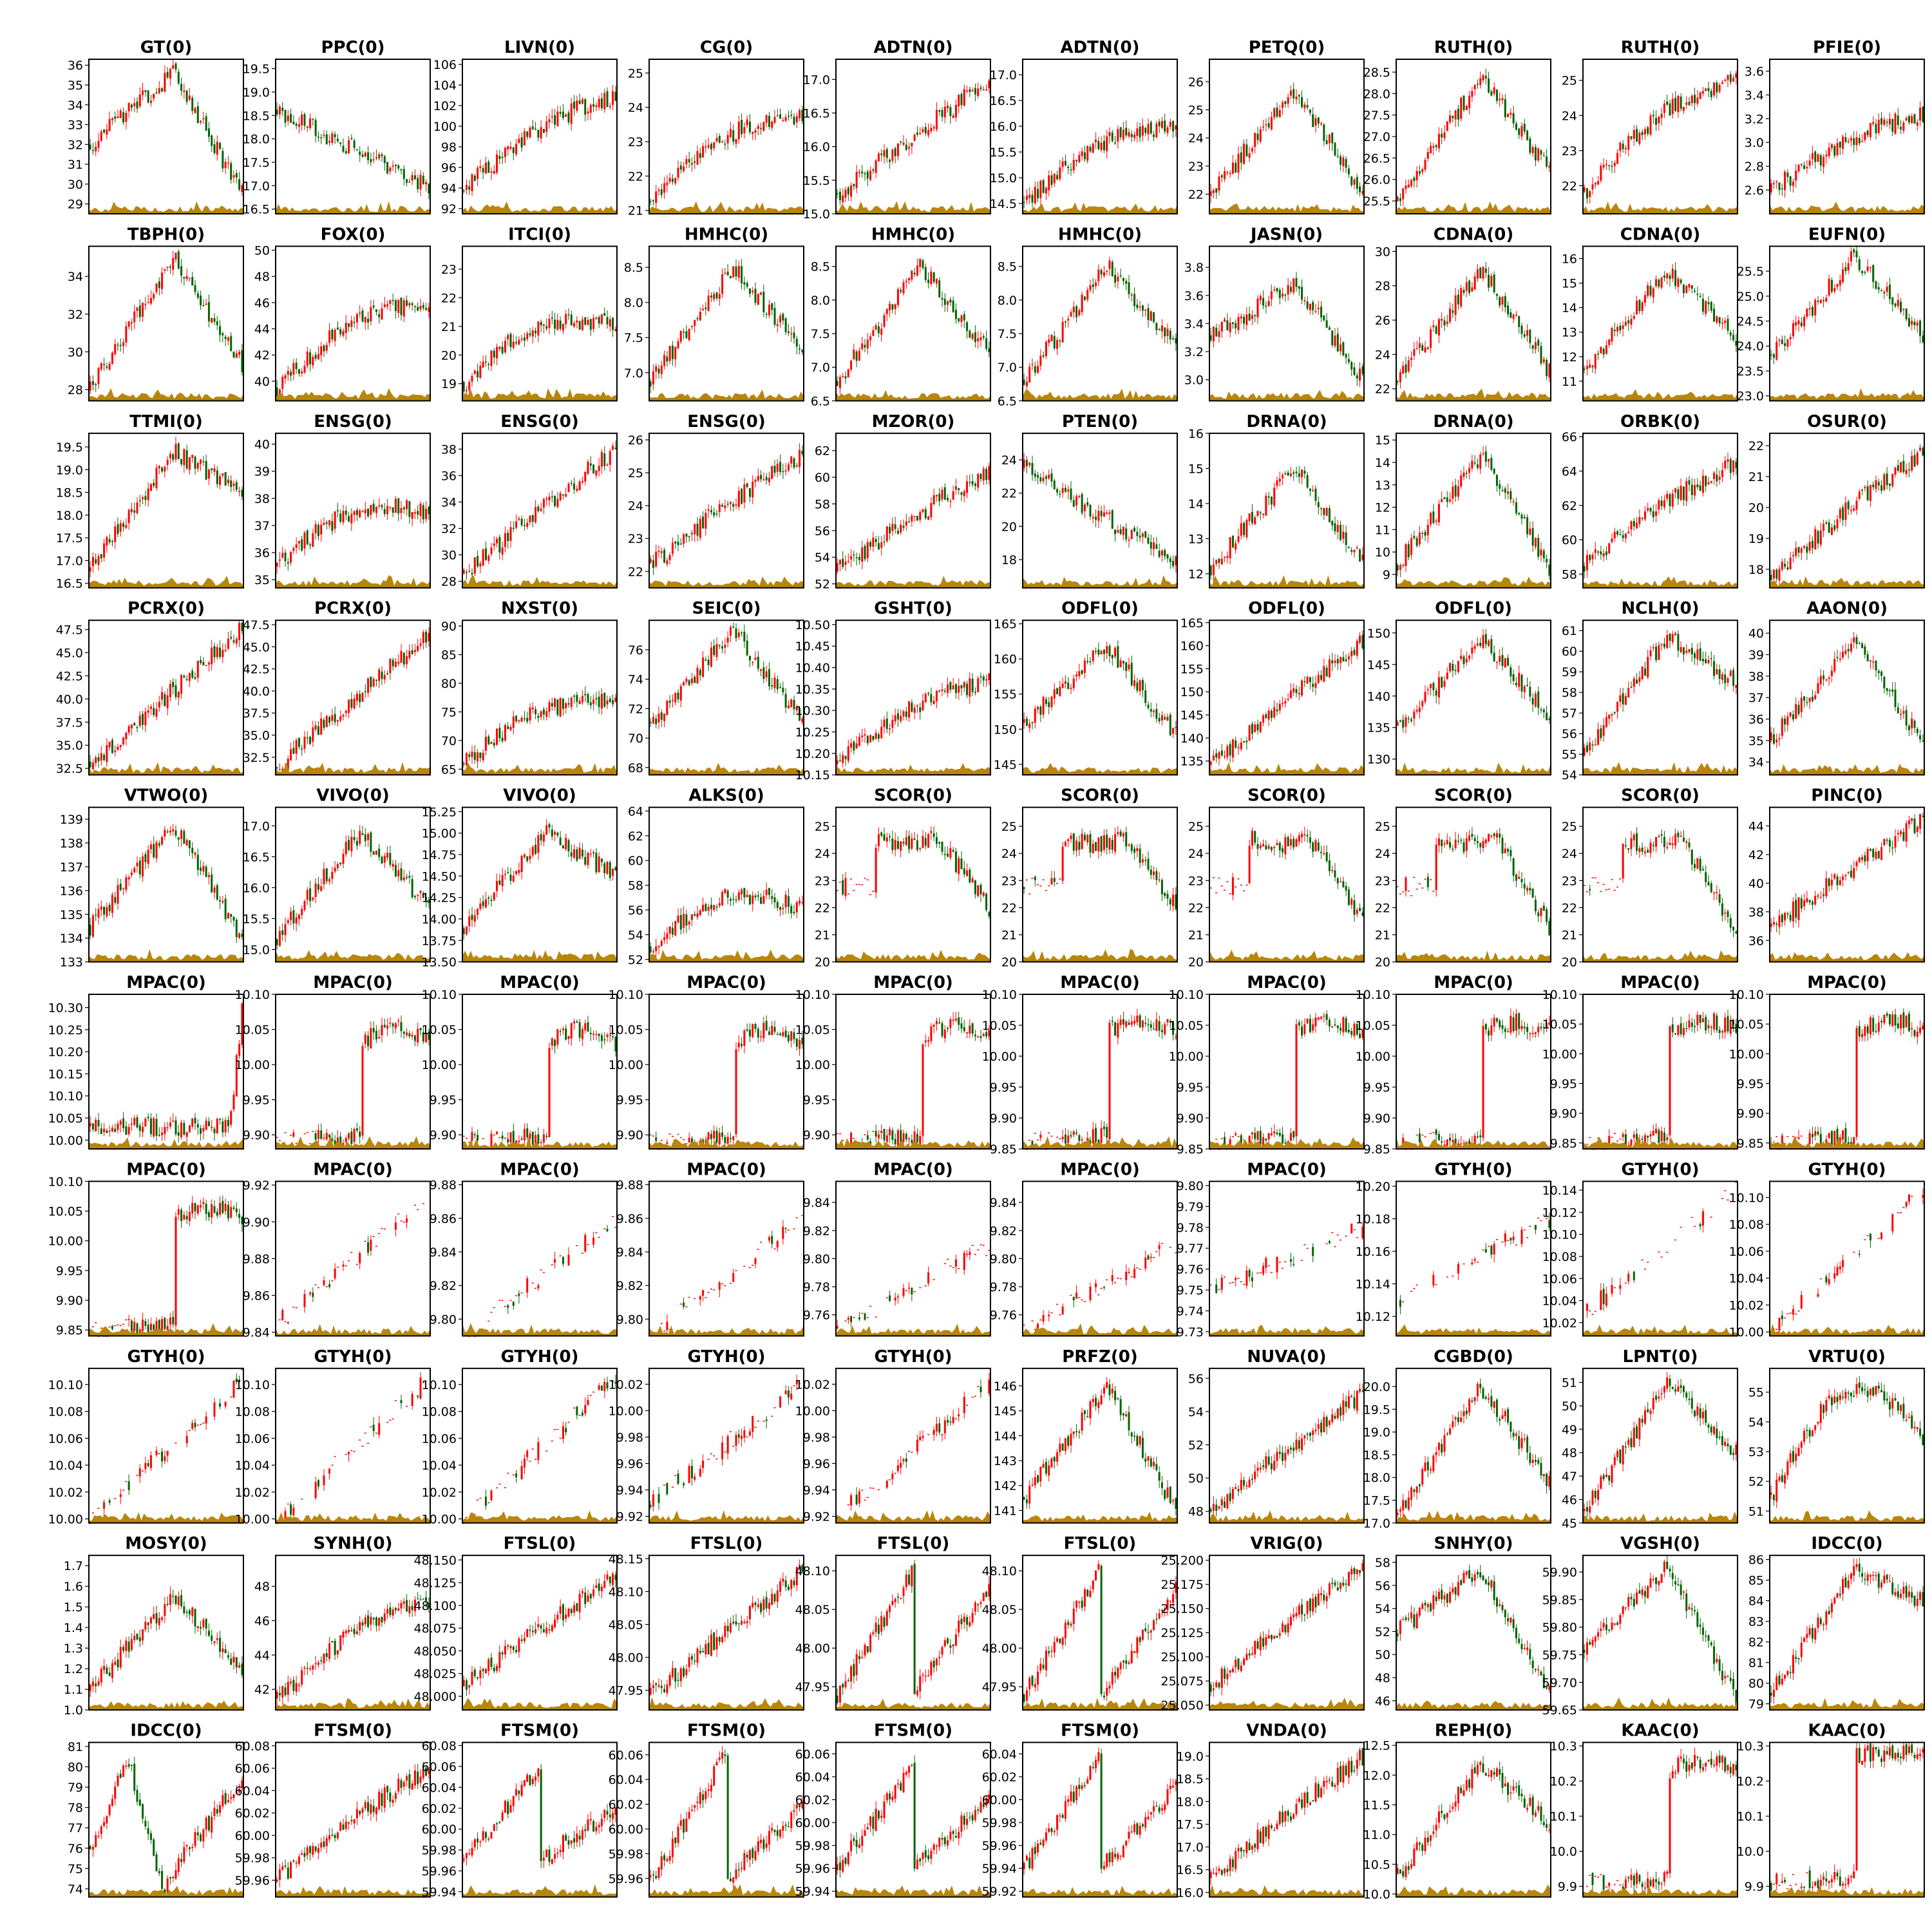  Describe the element at coordinates (822, 531) in the screenshot. I see `y-tick-label: 56` at that location.